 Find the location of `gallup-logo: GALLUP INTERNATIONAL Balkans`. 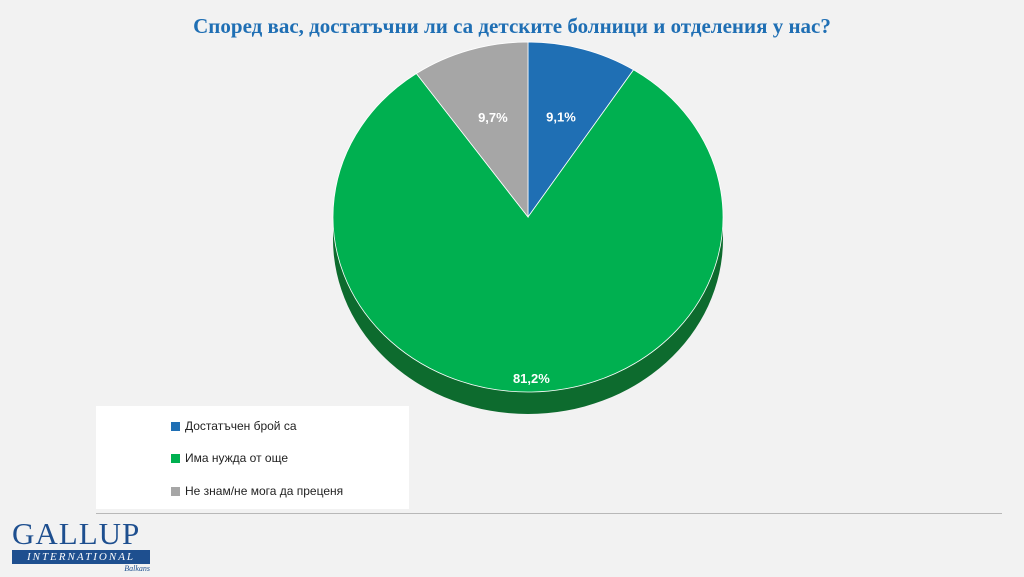

gallup-logo: GALLUP INTERNATIONAL Balkans is located at coordinates (83, 545).